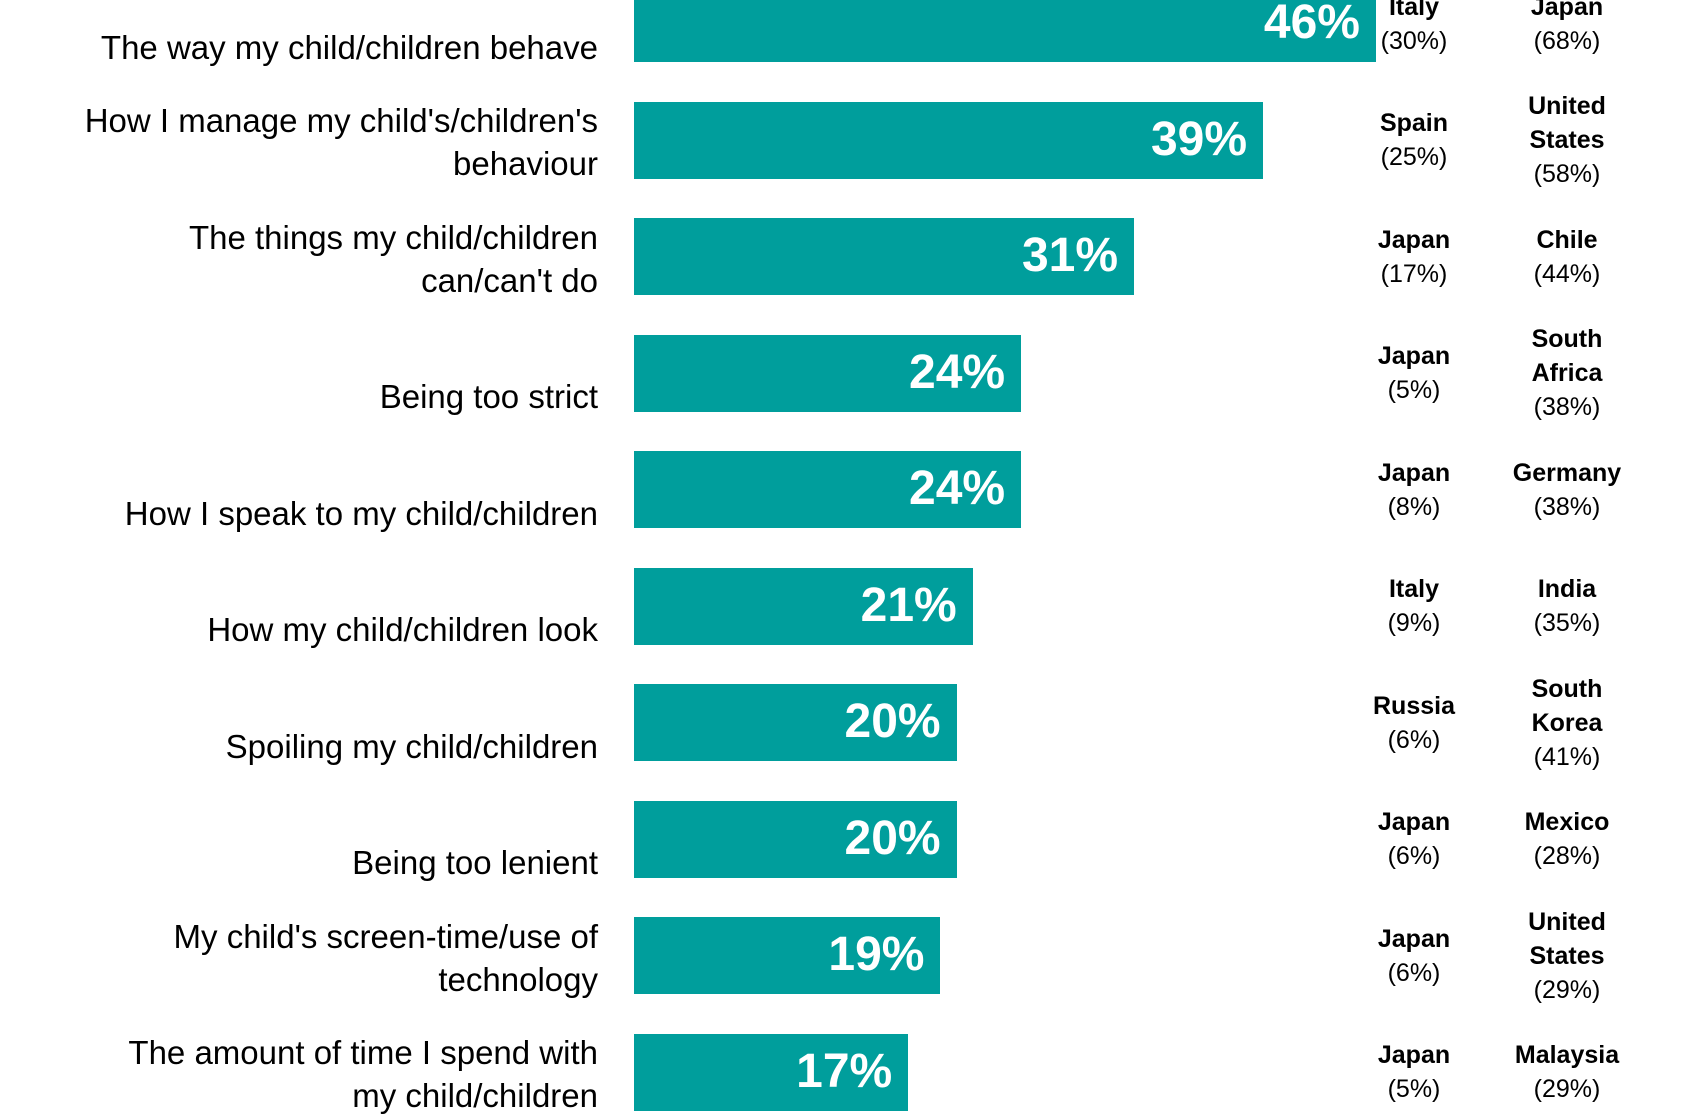  I want to click on category-label-line: Being too lenient, so click(475, 862).